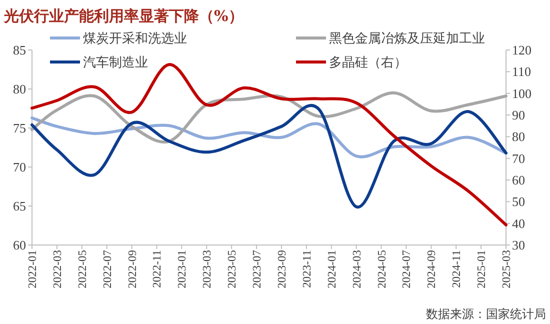 Image resolution: width=550 pixels, height=324 pixels. What do you see at coordinates (518, 202) in the screenshot?
I see `y2-tick-label: 50` at bounding box center [518, 202].